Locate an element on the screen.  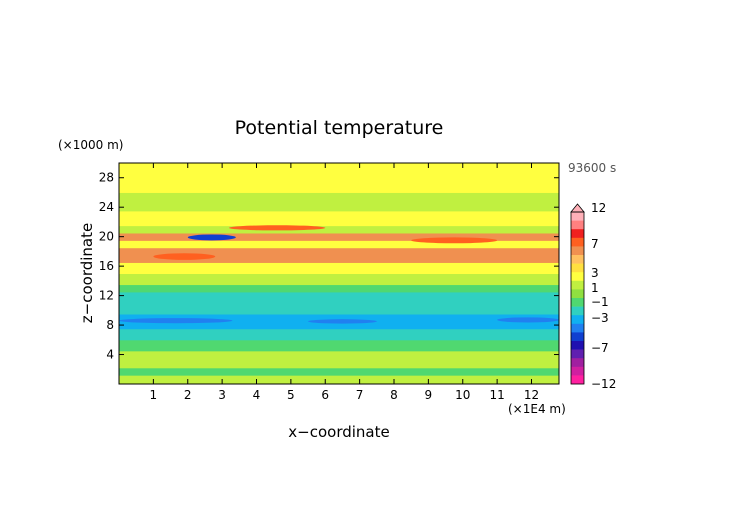
x-axis-label: x−coordinate is located at coordinates (338, 432).